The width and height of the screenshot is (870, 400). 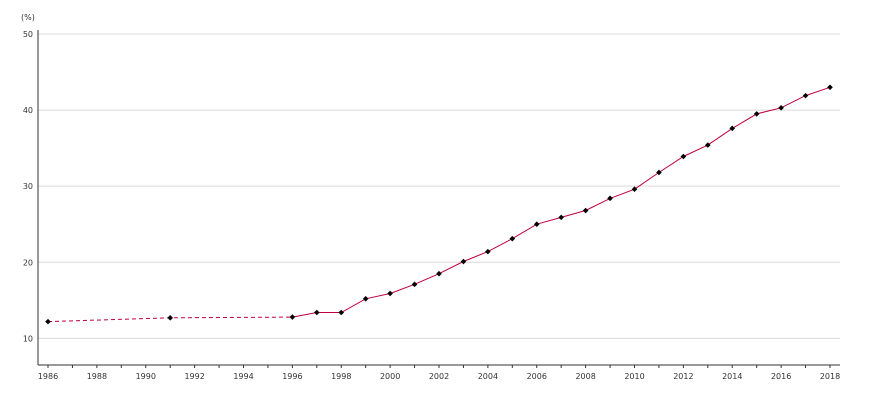 What do you see at coordinates (243, 376) in the screenshot?
I see `x-tick-label: 1994` at bounding box center [243, 376].